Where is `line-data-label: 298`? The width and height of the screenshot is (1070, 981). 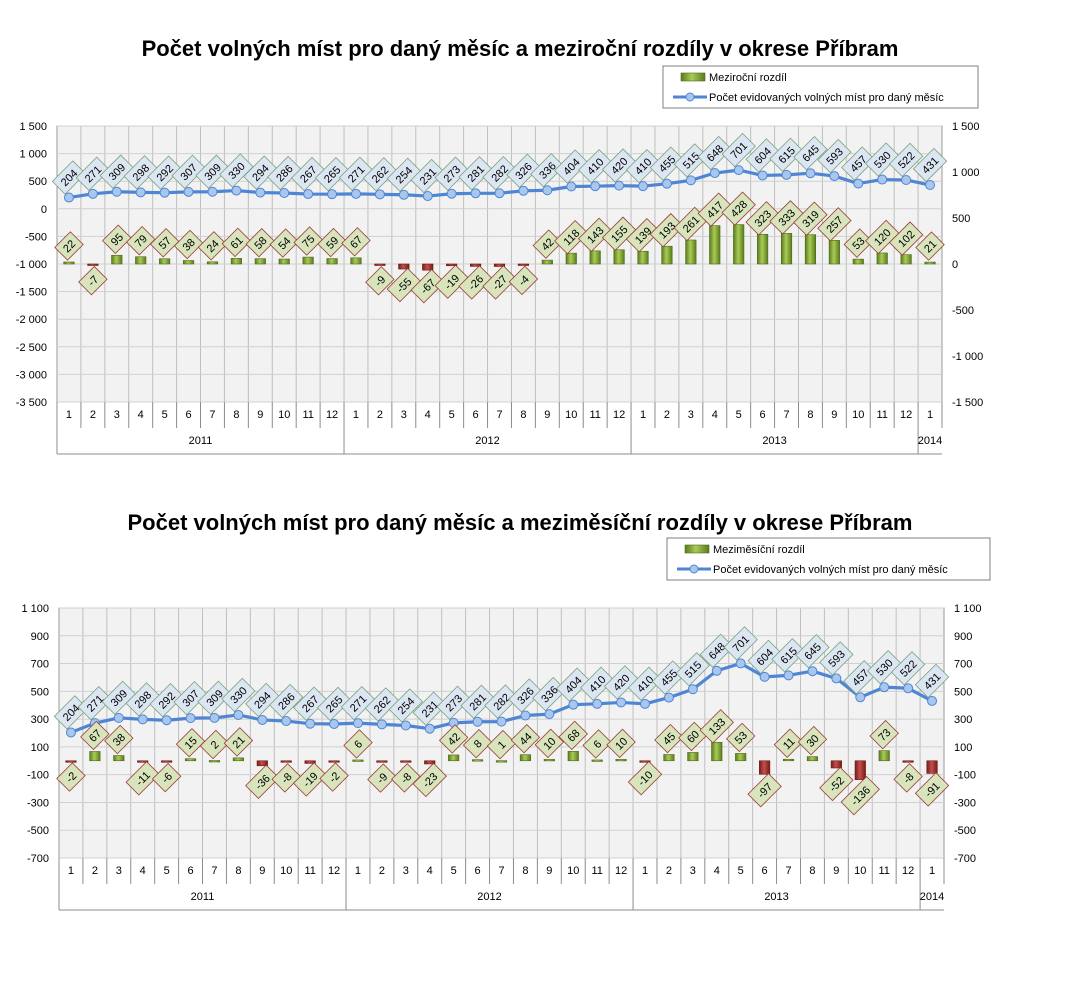
line-data-label: 298 is located at coordinates (140, 172).